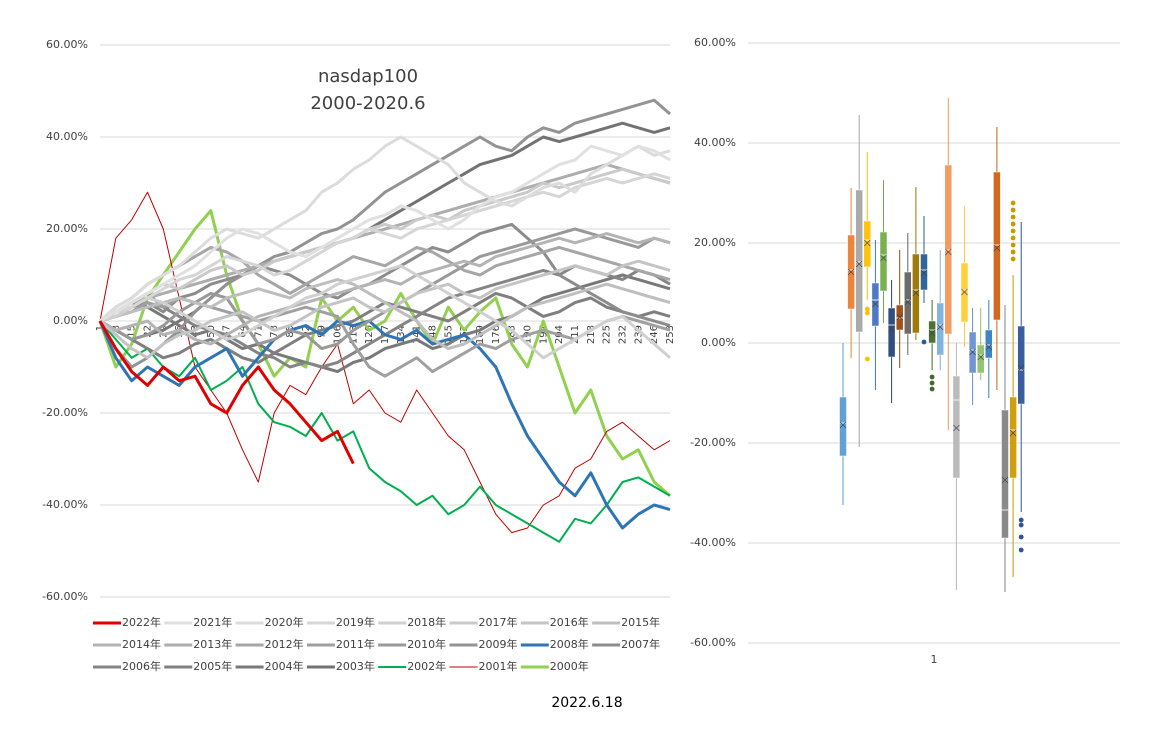 The height and width of the screenshot is (731, 1168). Describe the element at coordinates (141, 666) in the screenshot. I see `legend-label: 2006年` at that location.